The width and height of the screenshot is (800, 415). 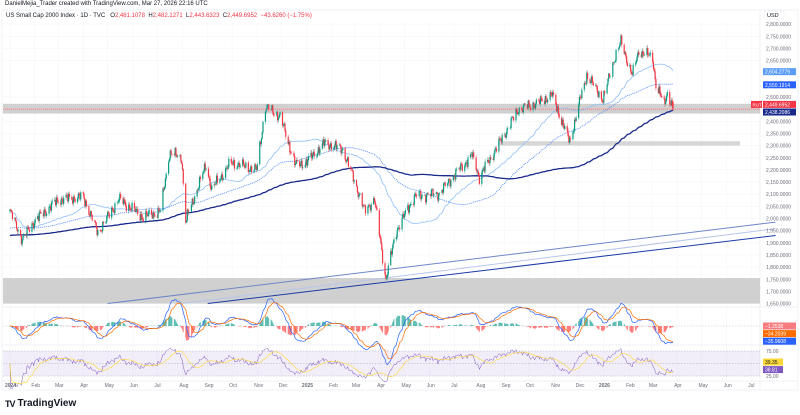 What do you see at coordinates (283, 386) in the screenshot?
I see `time-axis-label: Dec` at bounding box center [283, 386].